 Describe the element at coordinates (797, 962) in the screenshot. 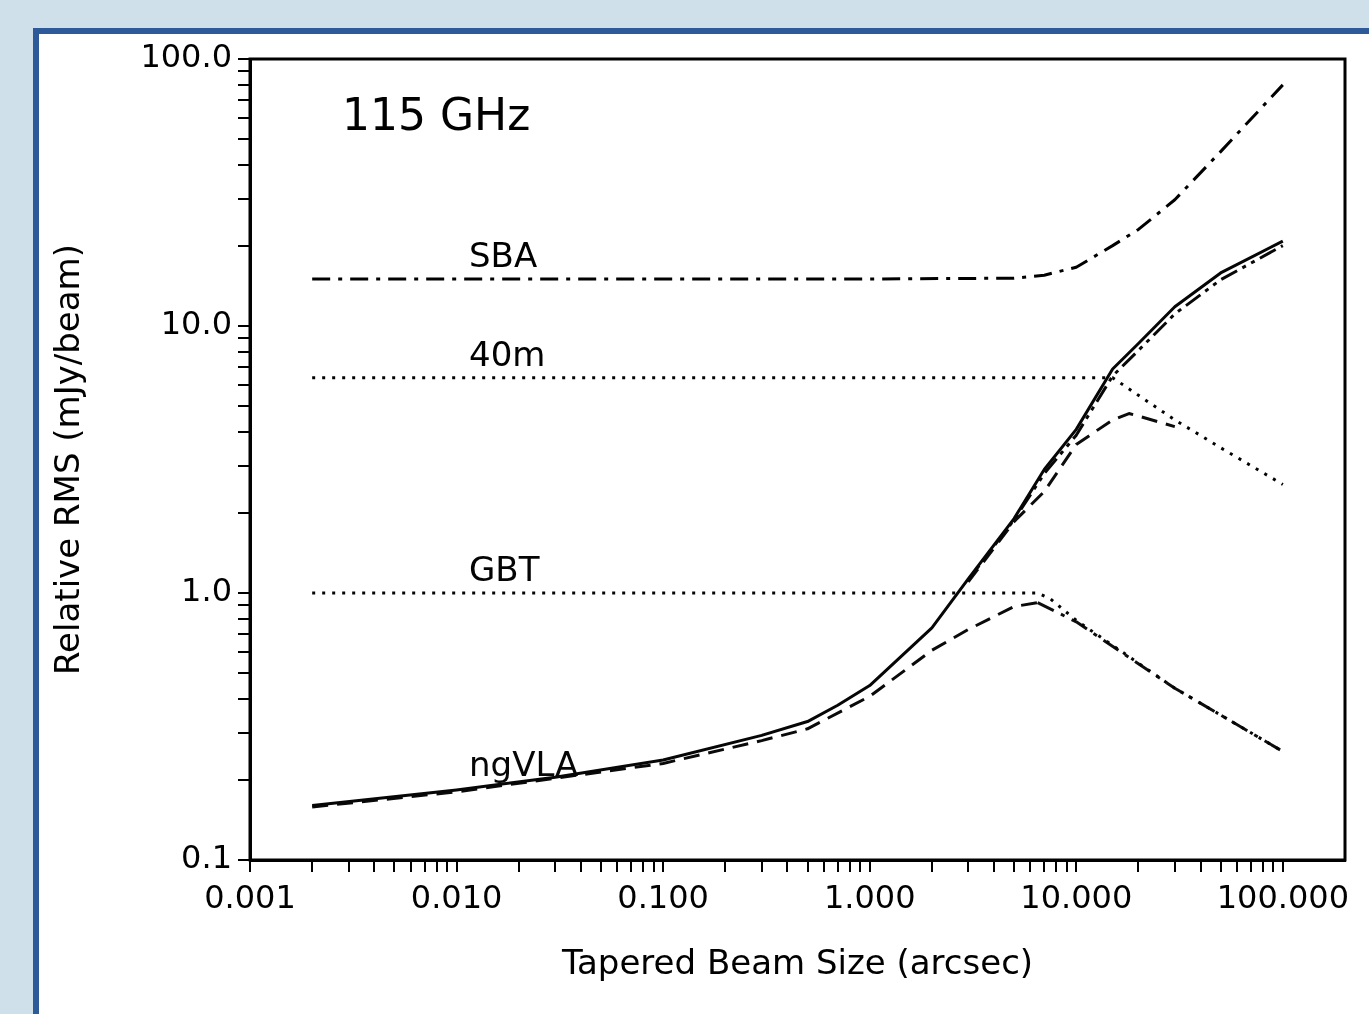

I see `x-axis-title: Tapered Beam Size (arcsec)` at that location.